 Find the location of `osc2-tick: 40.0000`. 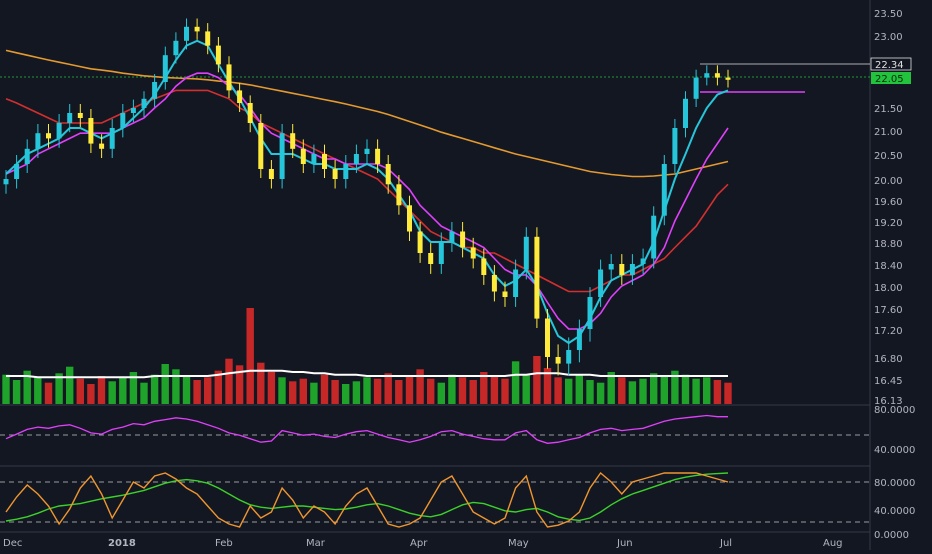

osc2-tick: 40.0000 is located at coordinates (894, 511).